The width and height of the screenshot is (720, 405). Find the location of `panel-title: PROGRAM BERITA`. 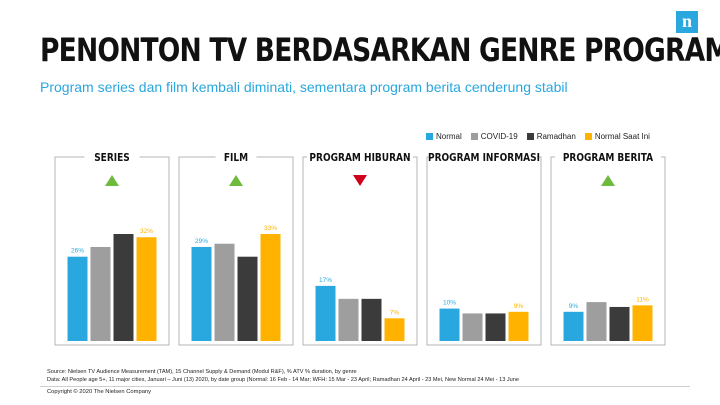

panel-title: PROGRAM BERITA is located at coordinates (608, 158).